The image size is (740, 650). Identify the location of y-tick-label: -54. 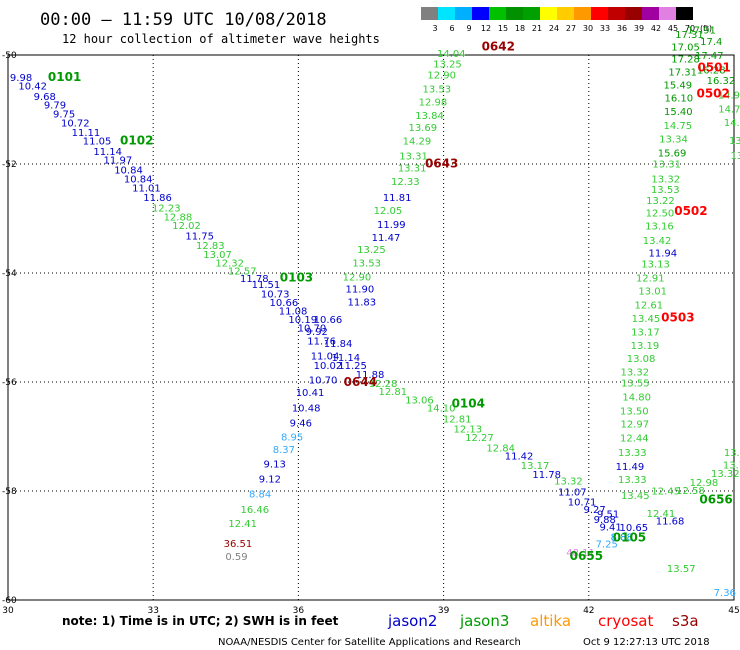
(9, 274).